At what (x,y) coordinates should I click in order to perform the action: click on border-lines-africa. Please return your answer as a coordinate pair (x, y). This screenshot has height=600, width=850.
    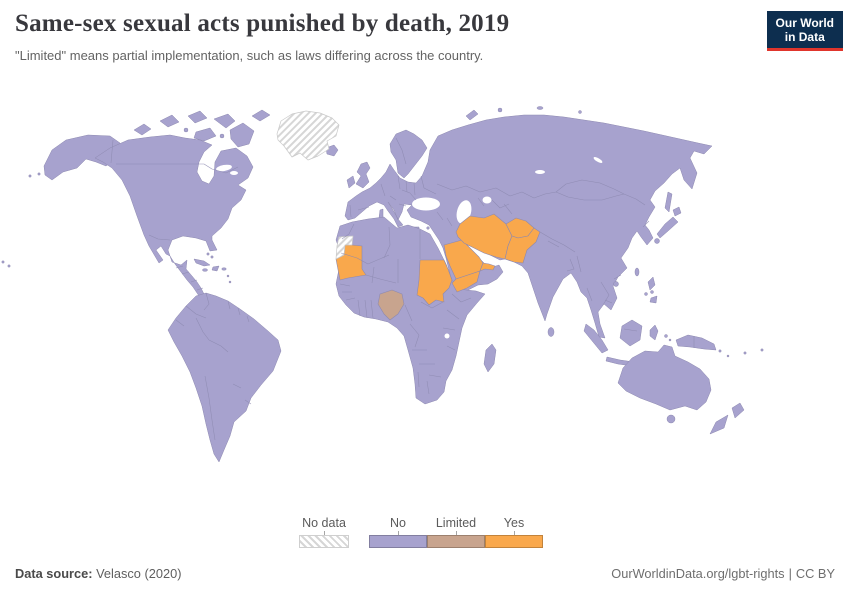
    Looking at the image, I should click on (405, 309).